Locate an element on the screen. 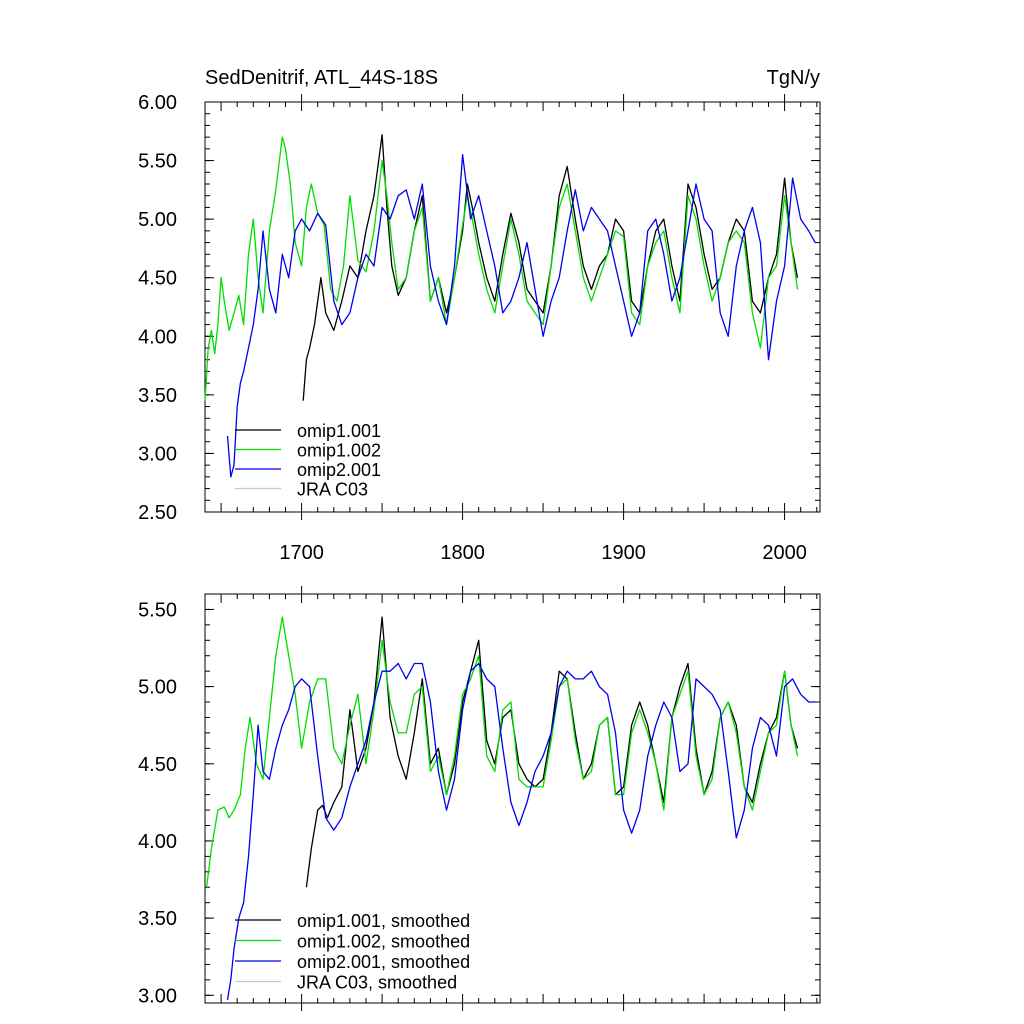 The height and width of the screenshot is (1024, 1024). legend-label: omip1.002, smoothed is located at coordinates (383, 942).